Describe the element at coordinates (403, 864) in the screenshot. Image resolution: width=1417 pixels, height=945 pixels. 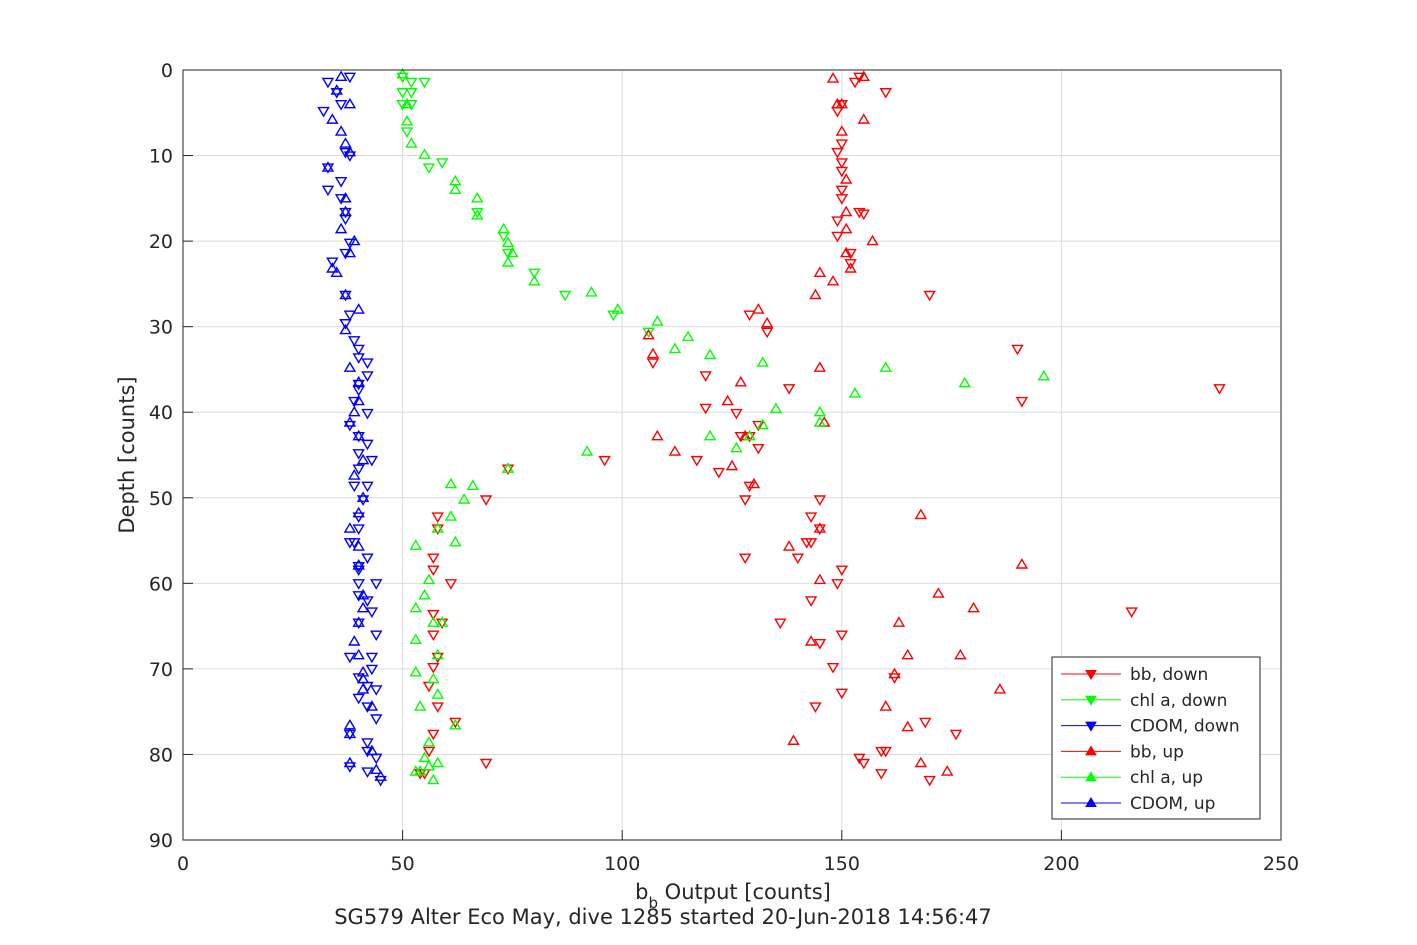
I see `x-tick-label: 50` at that location.